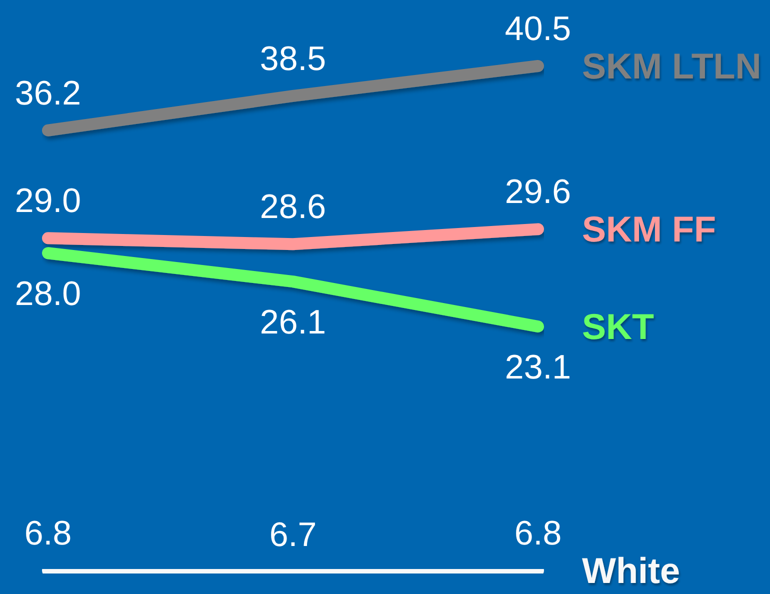 Image resolution: width=770 pixels, height=594 pixels. What do you see at coordinates (631, 571) in the screenshot?
I see `series-label: White` at bounding box center [631, 571].